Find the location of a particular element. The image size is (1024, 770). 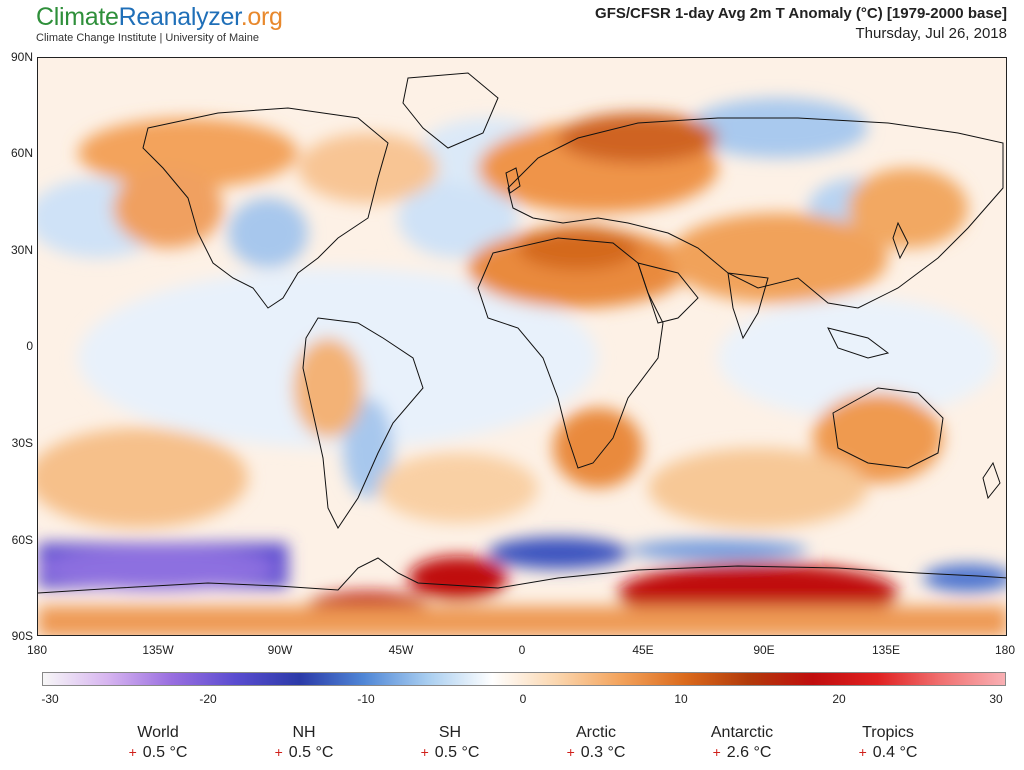

lon-label-45e: 45E is located at coordinates (643, 650).